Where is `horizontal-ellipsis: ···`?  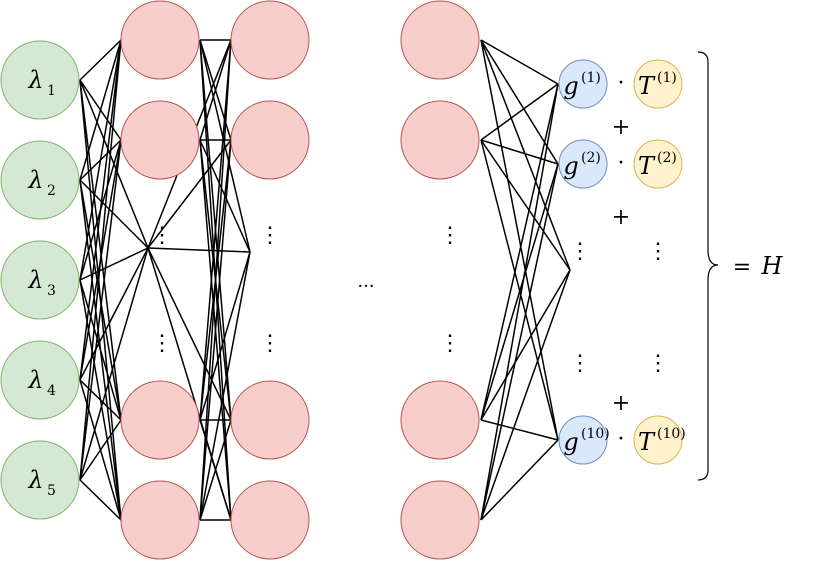
horizontal-ellipsis: ··· is located at coordinates (365, 286).